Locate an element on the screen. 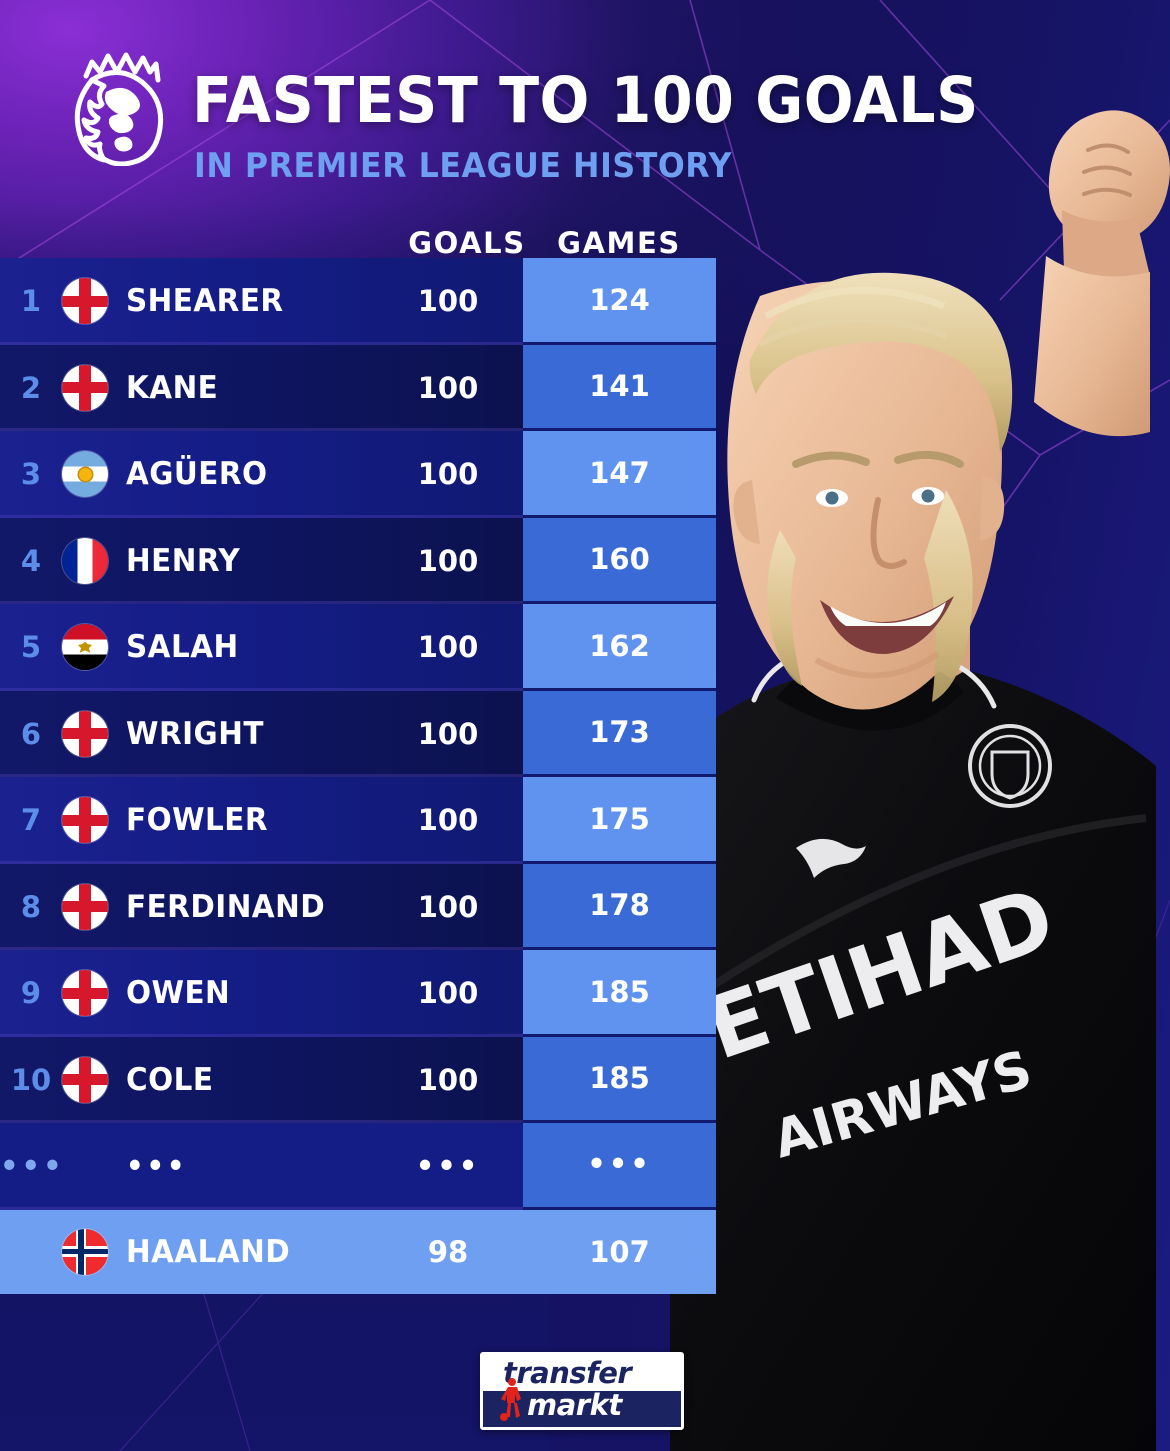  player-name: FOWLER is located at coordinates (197, 820).